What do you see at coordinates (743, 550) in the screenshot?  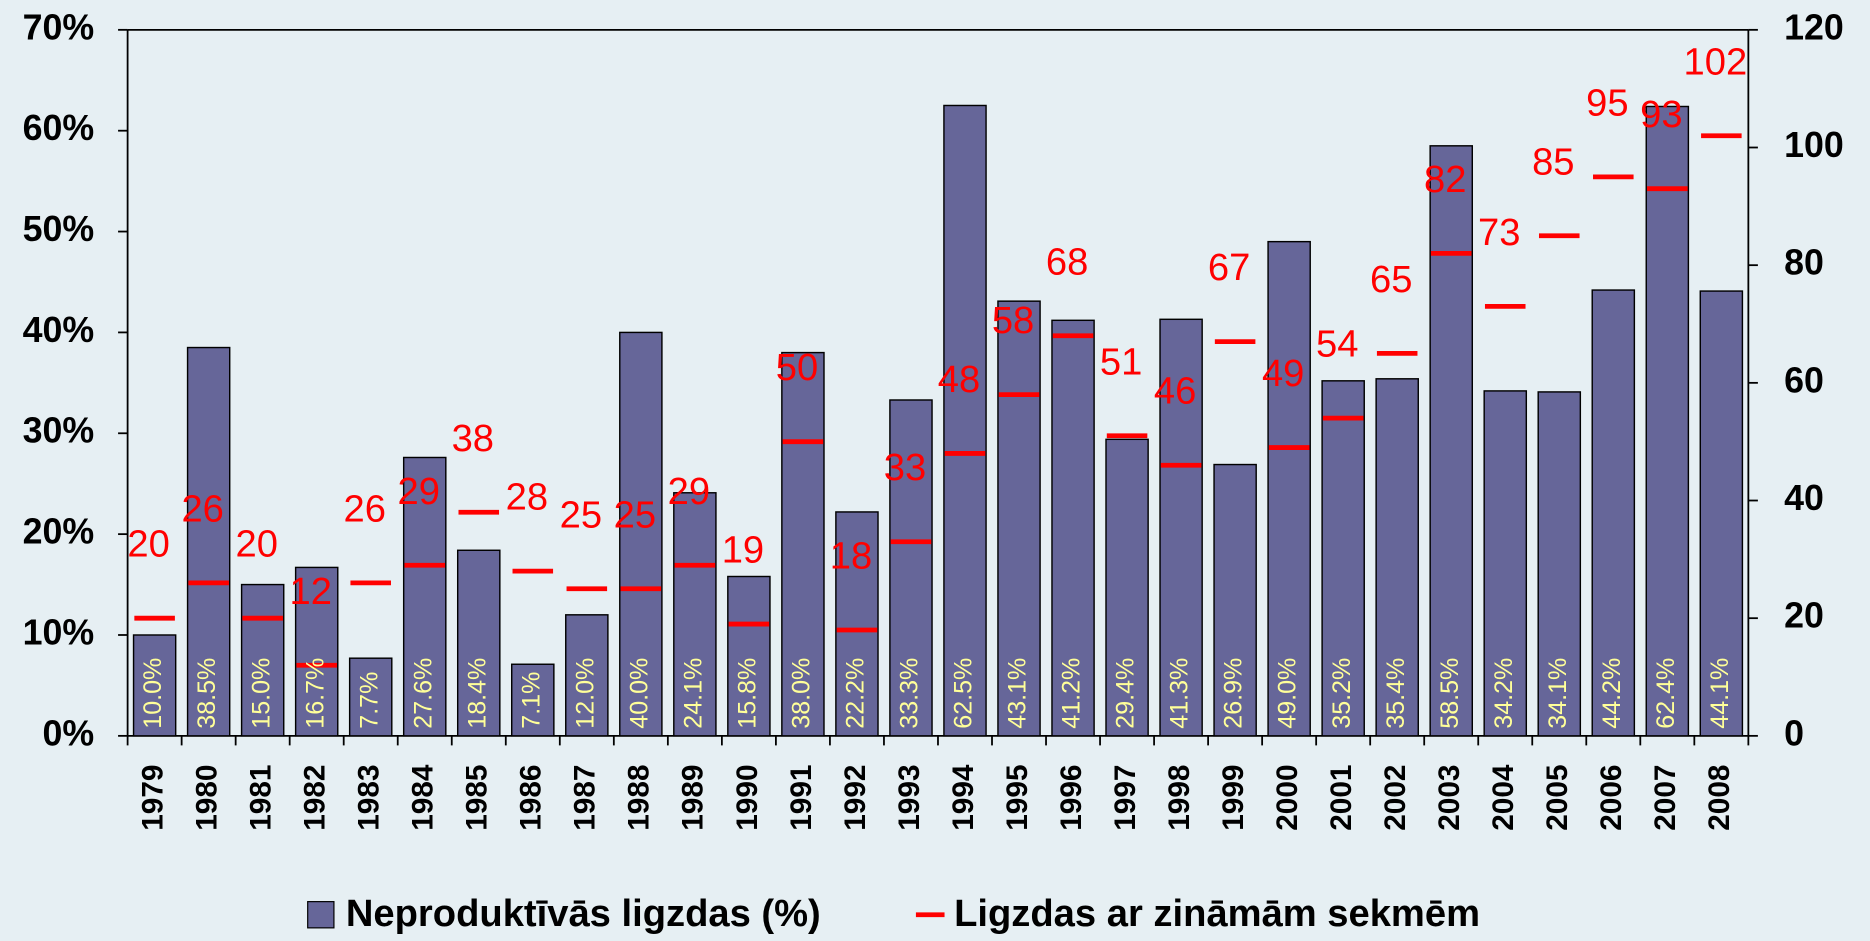 I see `marker-label: 19` at bounding box center [743, 550].